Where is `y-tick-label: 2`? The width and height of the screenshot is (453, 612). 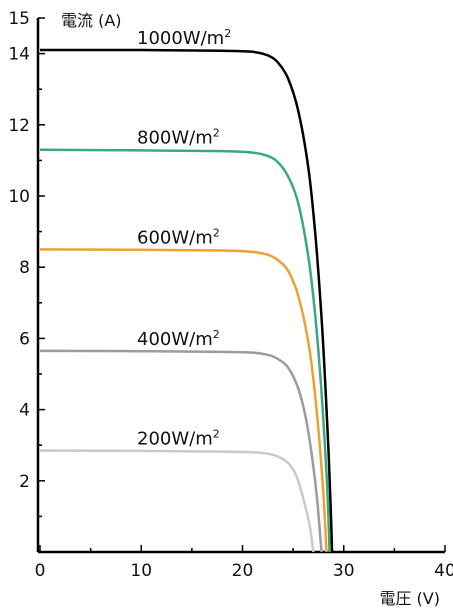
y-tick-label: 2 is located at coordinates (24, 482).